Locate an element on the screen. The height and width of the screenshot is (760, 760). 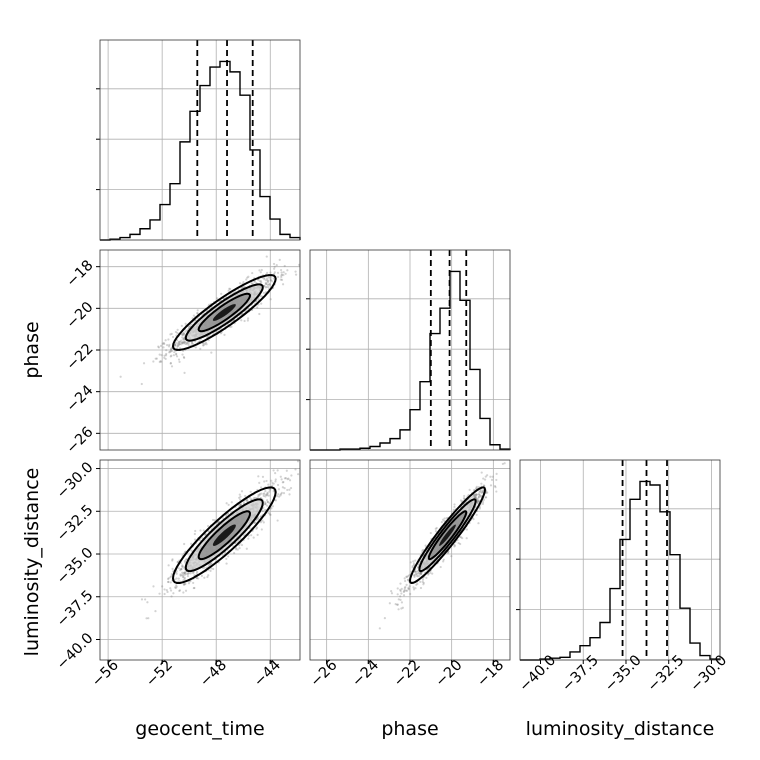
x-tick-label-phase: −18 is located at coordinates (490, 673).